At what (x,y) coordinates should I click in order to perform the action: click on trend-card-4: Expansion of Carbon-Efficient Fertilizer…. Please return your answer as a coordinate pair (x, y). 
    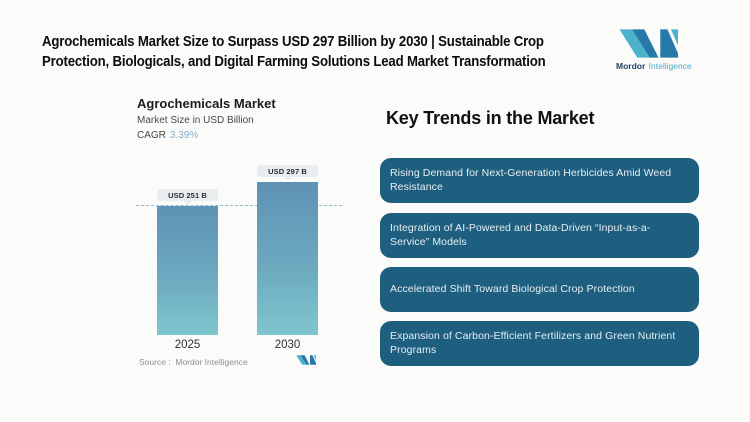
    Looking at the image, I should click on (539, 343).